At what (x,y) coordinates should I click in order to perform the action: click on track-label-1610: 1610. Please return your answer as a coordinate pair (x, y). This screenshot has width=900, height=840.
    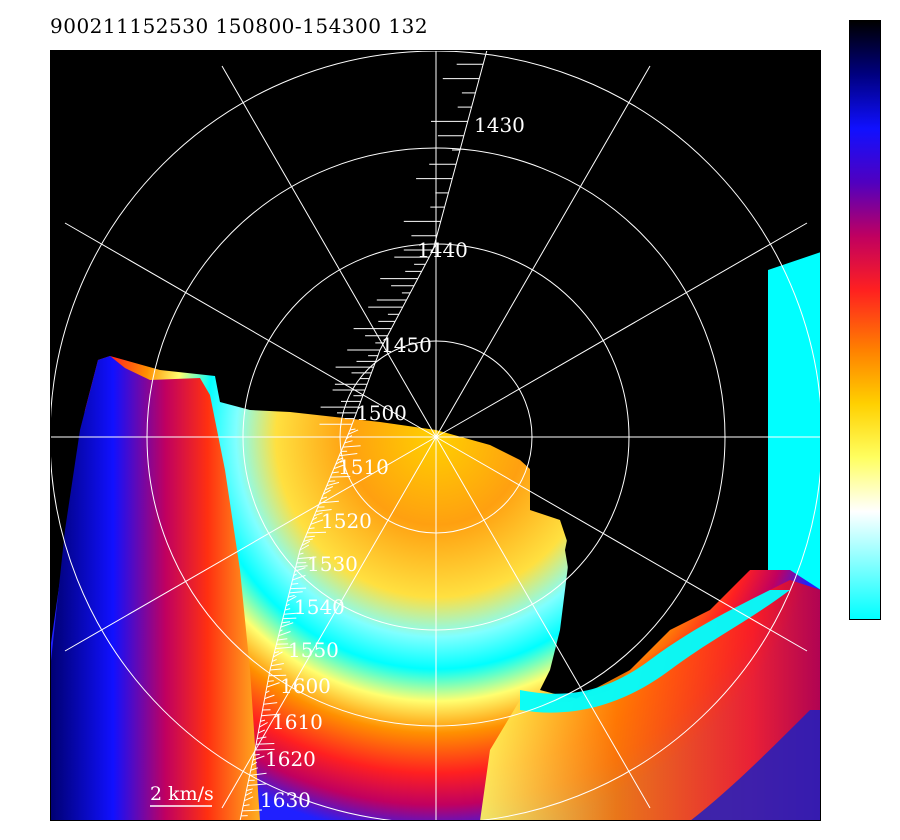
    Looking at the image, I should click on (297, 722).